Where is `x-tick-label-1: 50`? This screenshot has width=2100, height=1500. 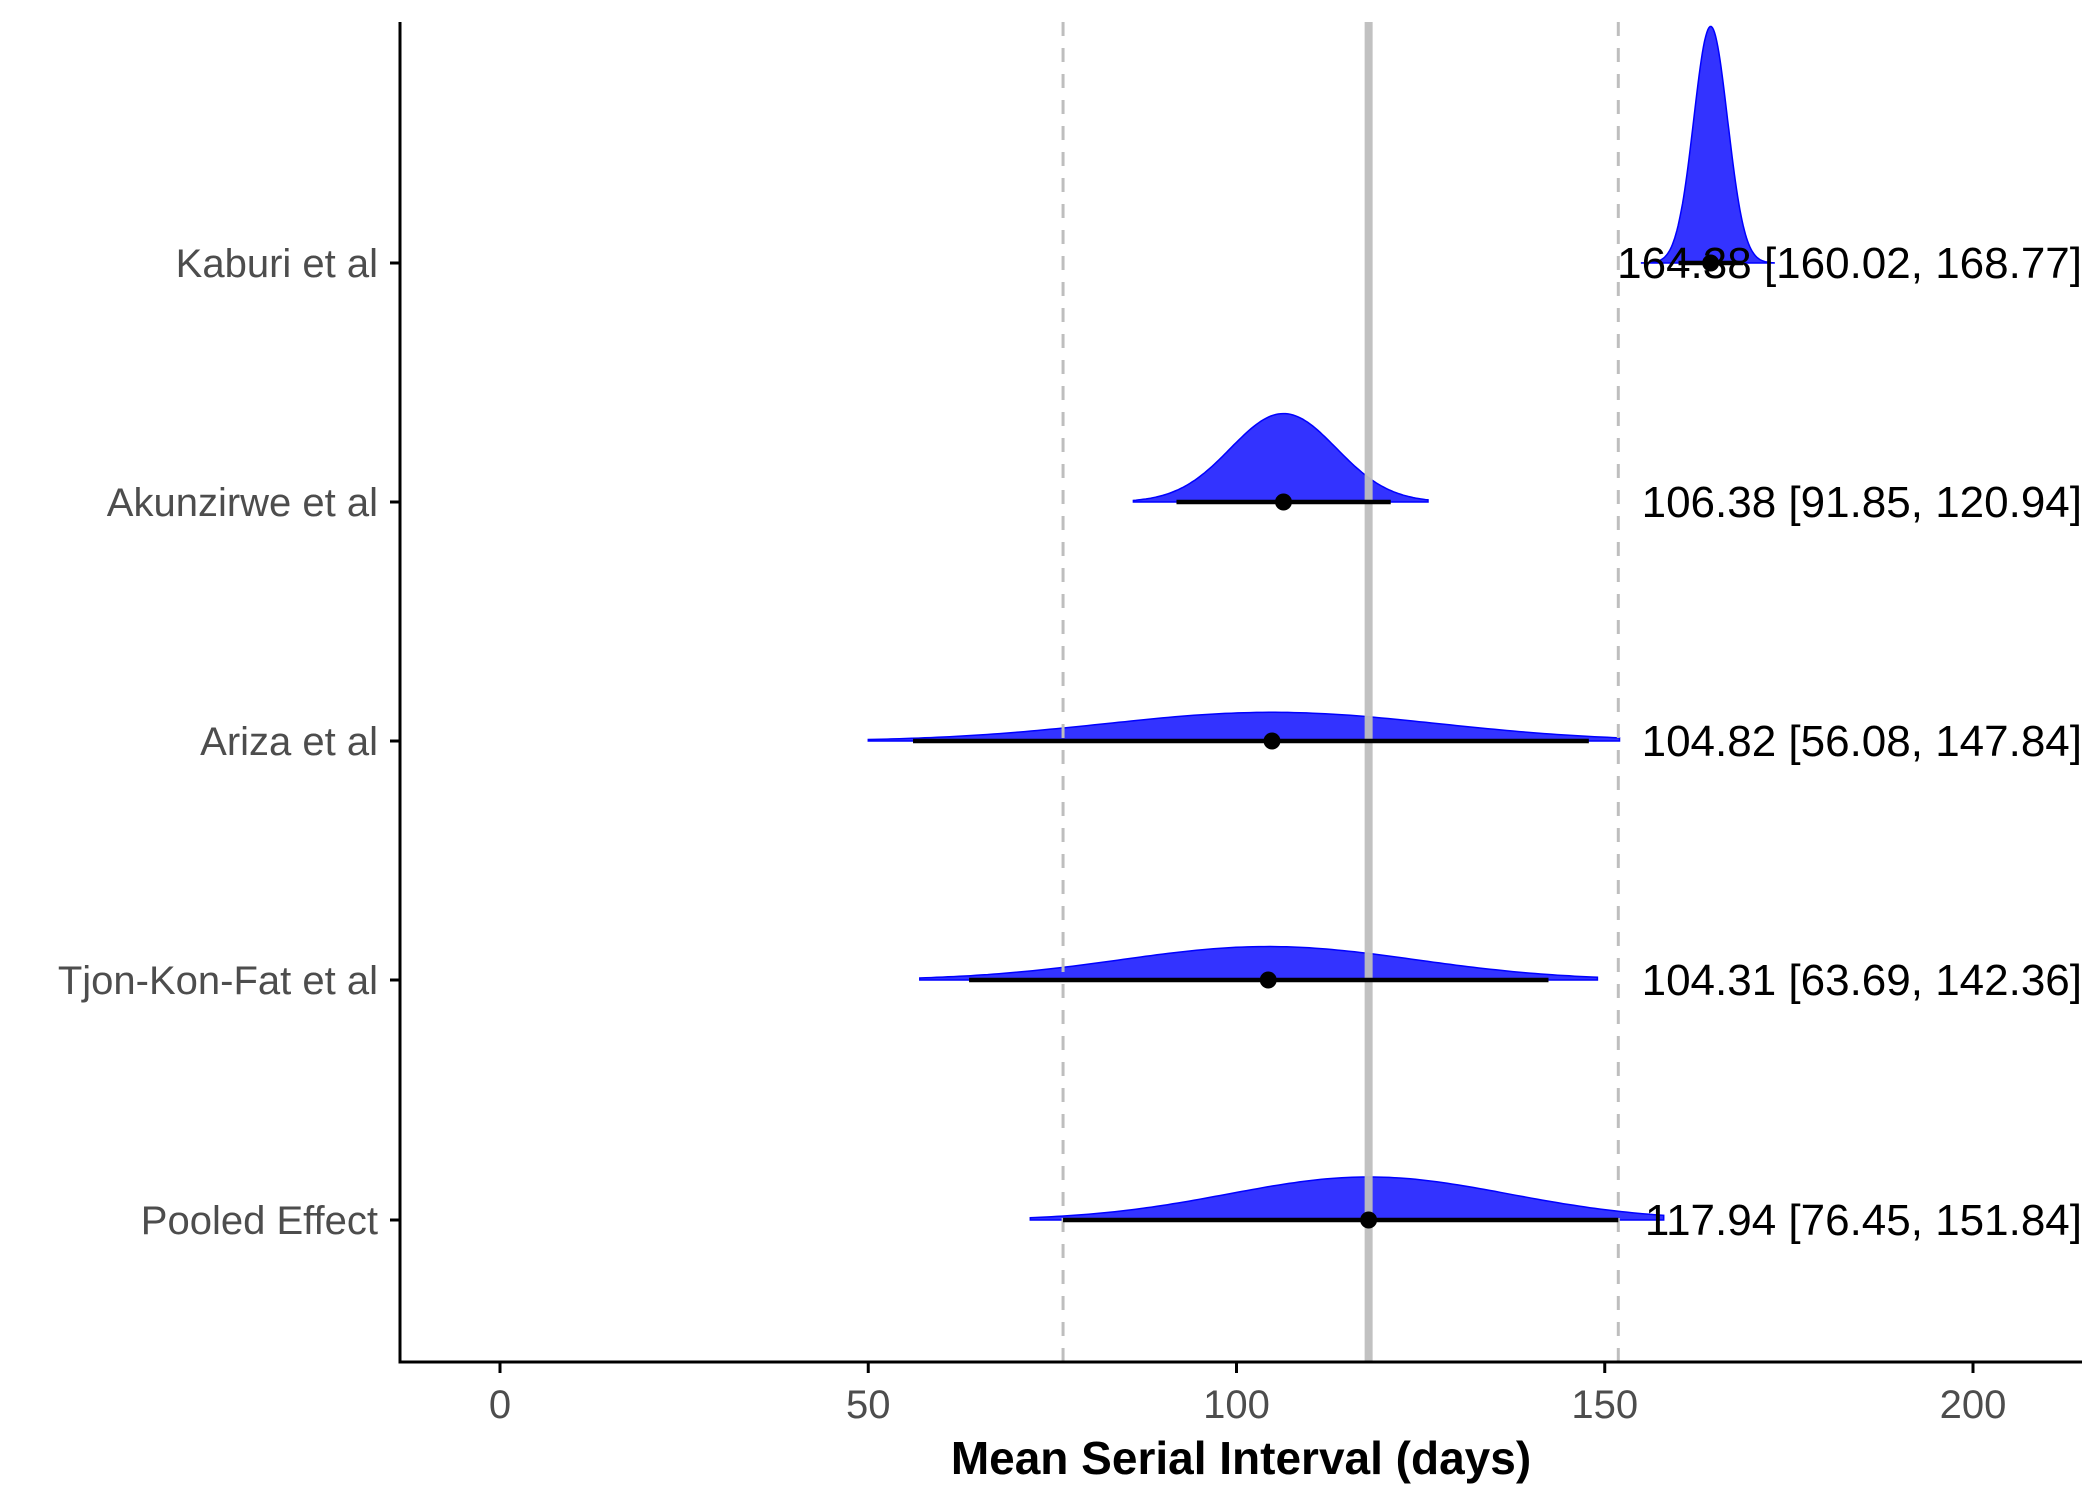 x-tick-label-1: 50 is located at coordinates (868, 1405).